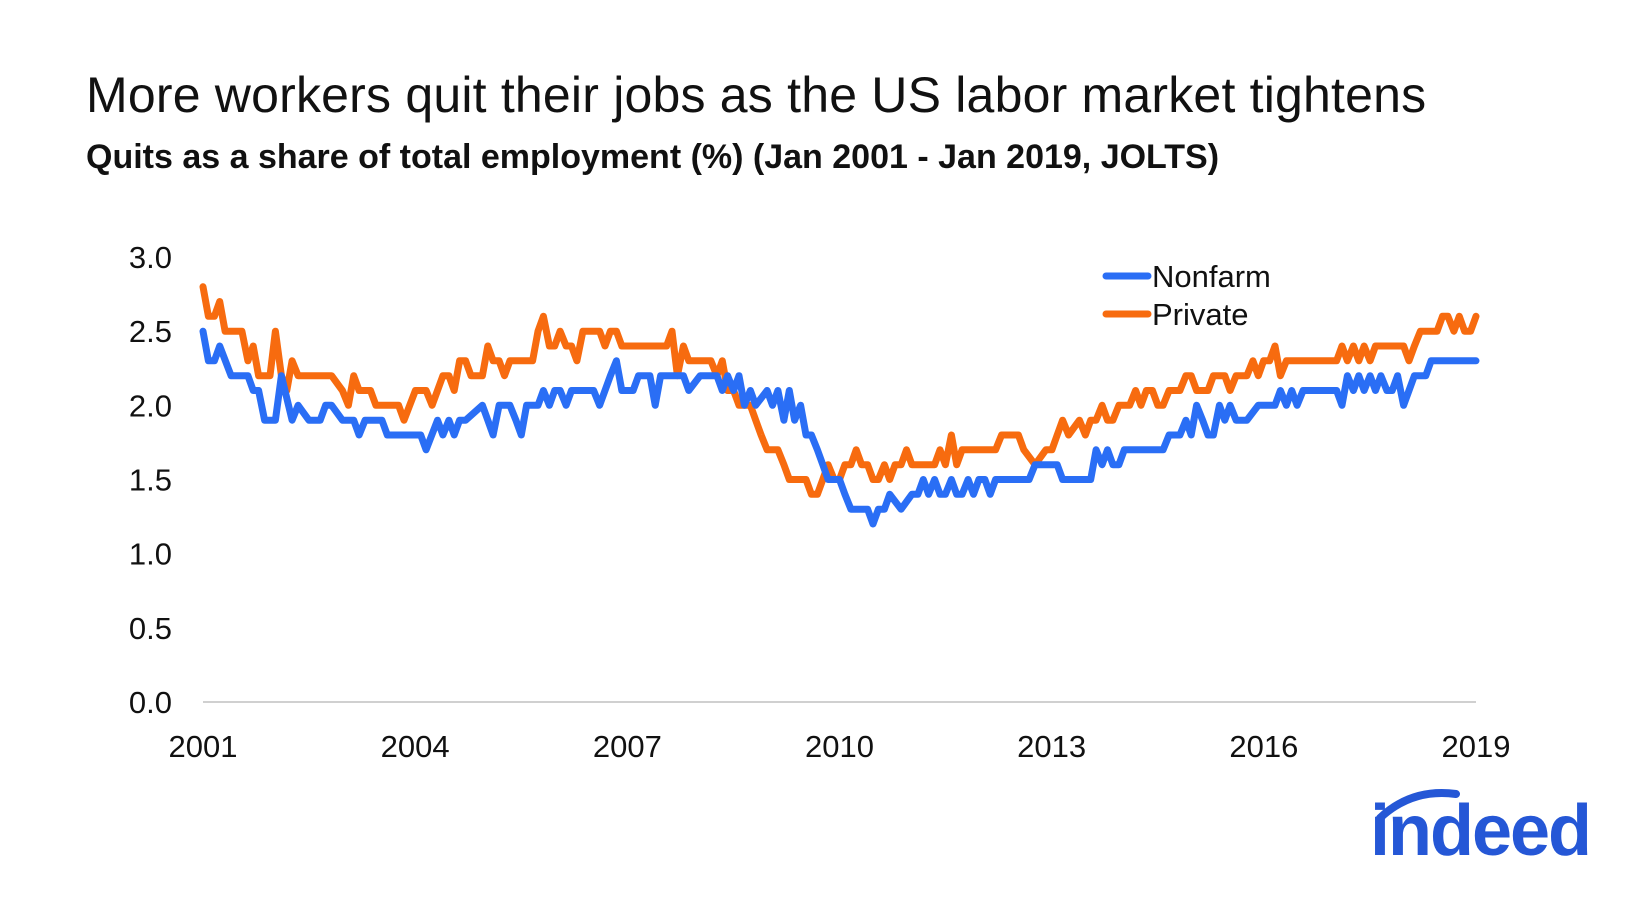  Describe the element at coordinates (150, 257) in the screenshot. I see `y-tick-label: 3.0` at that location.